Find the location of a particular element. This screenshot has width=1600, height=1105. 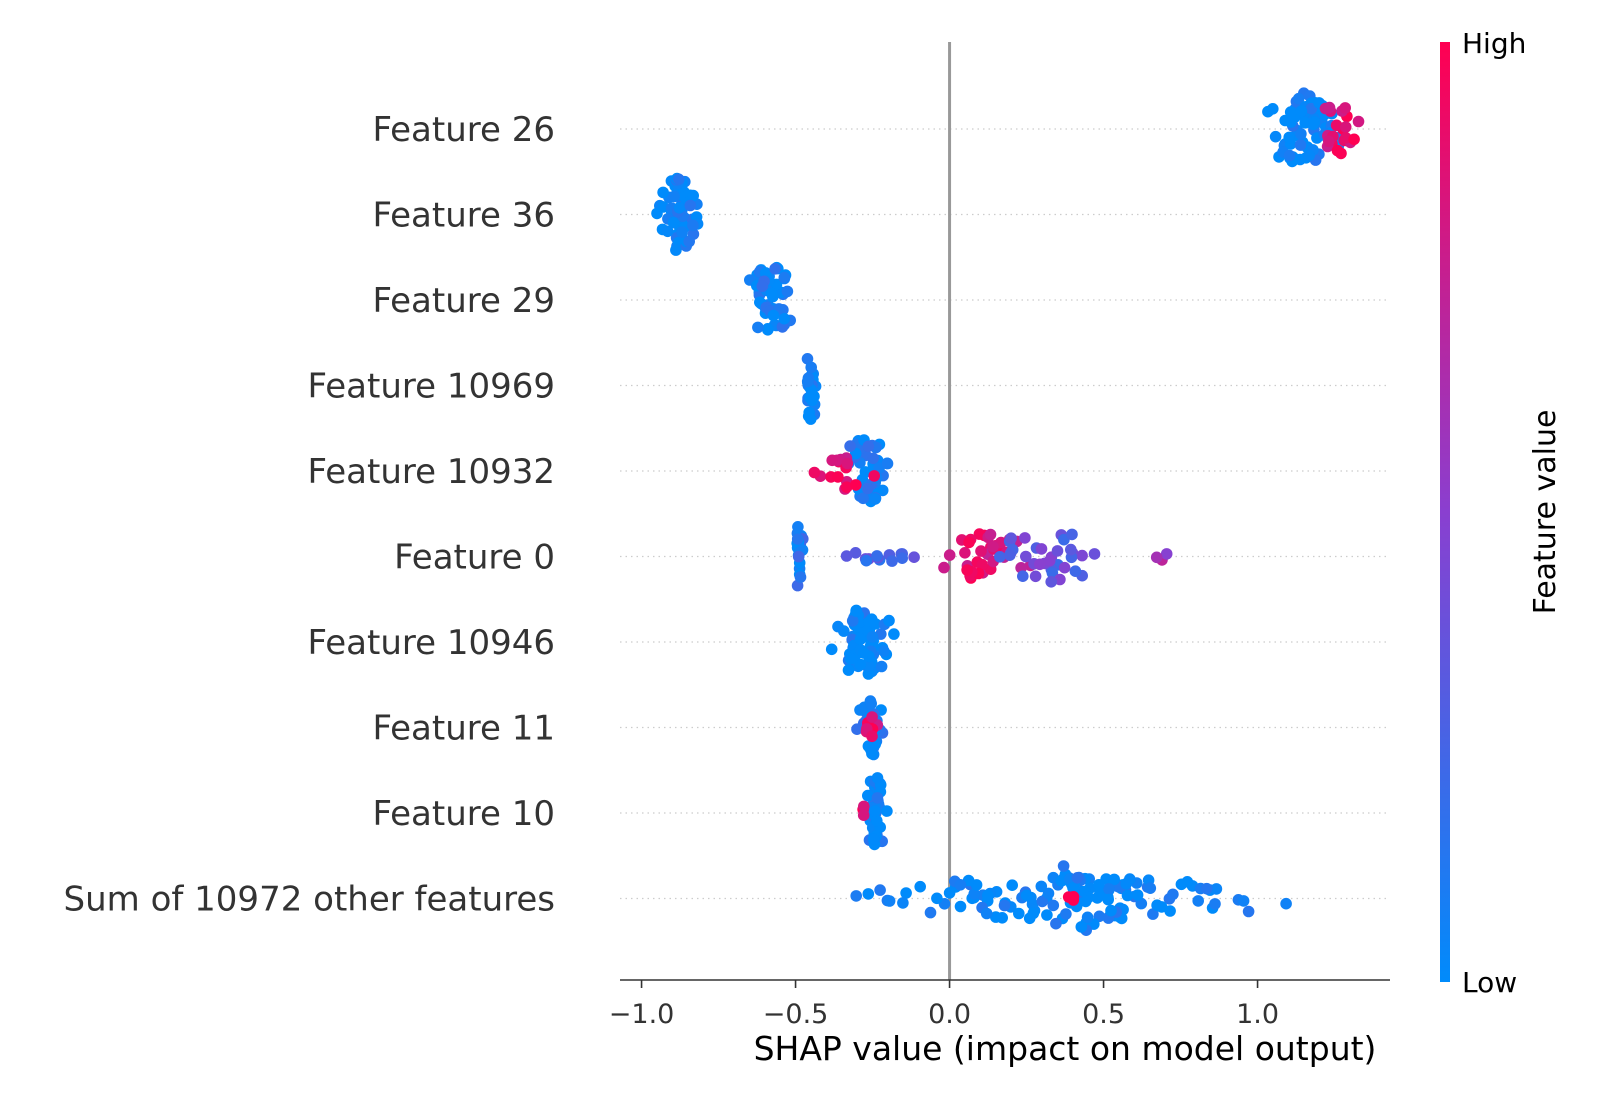

feature-label: Feature 26 is located at coordinates (463, 130).